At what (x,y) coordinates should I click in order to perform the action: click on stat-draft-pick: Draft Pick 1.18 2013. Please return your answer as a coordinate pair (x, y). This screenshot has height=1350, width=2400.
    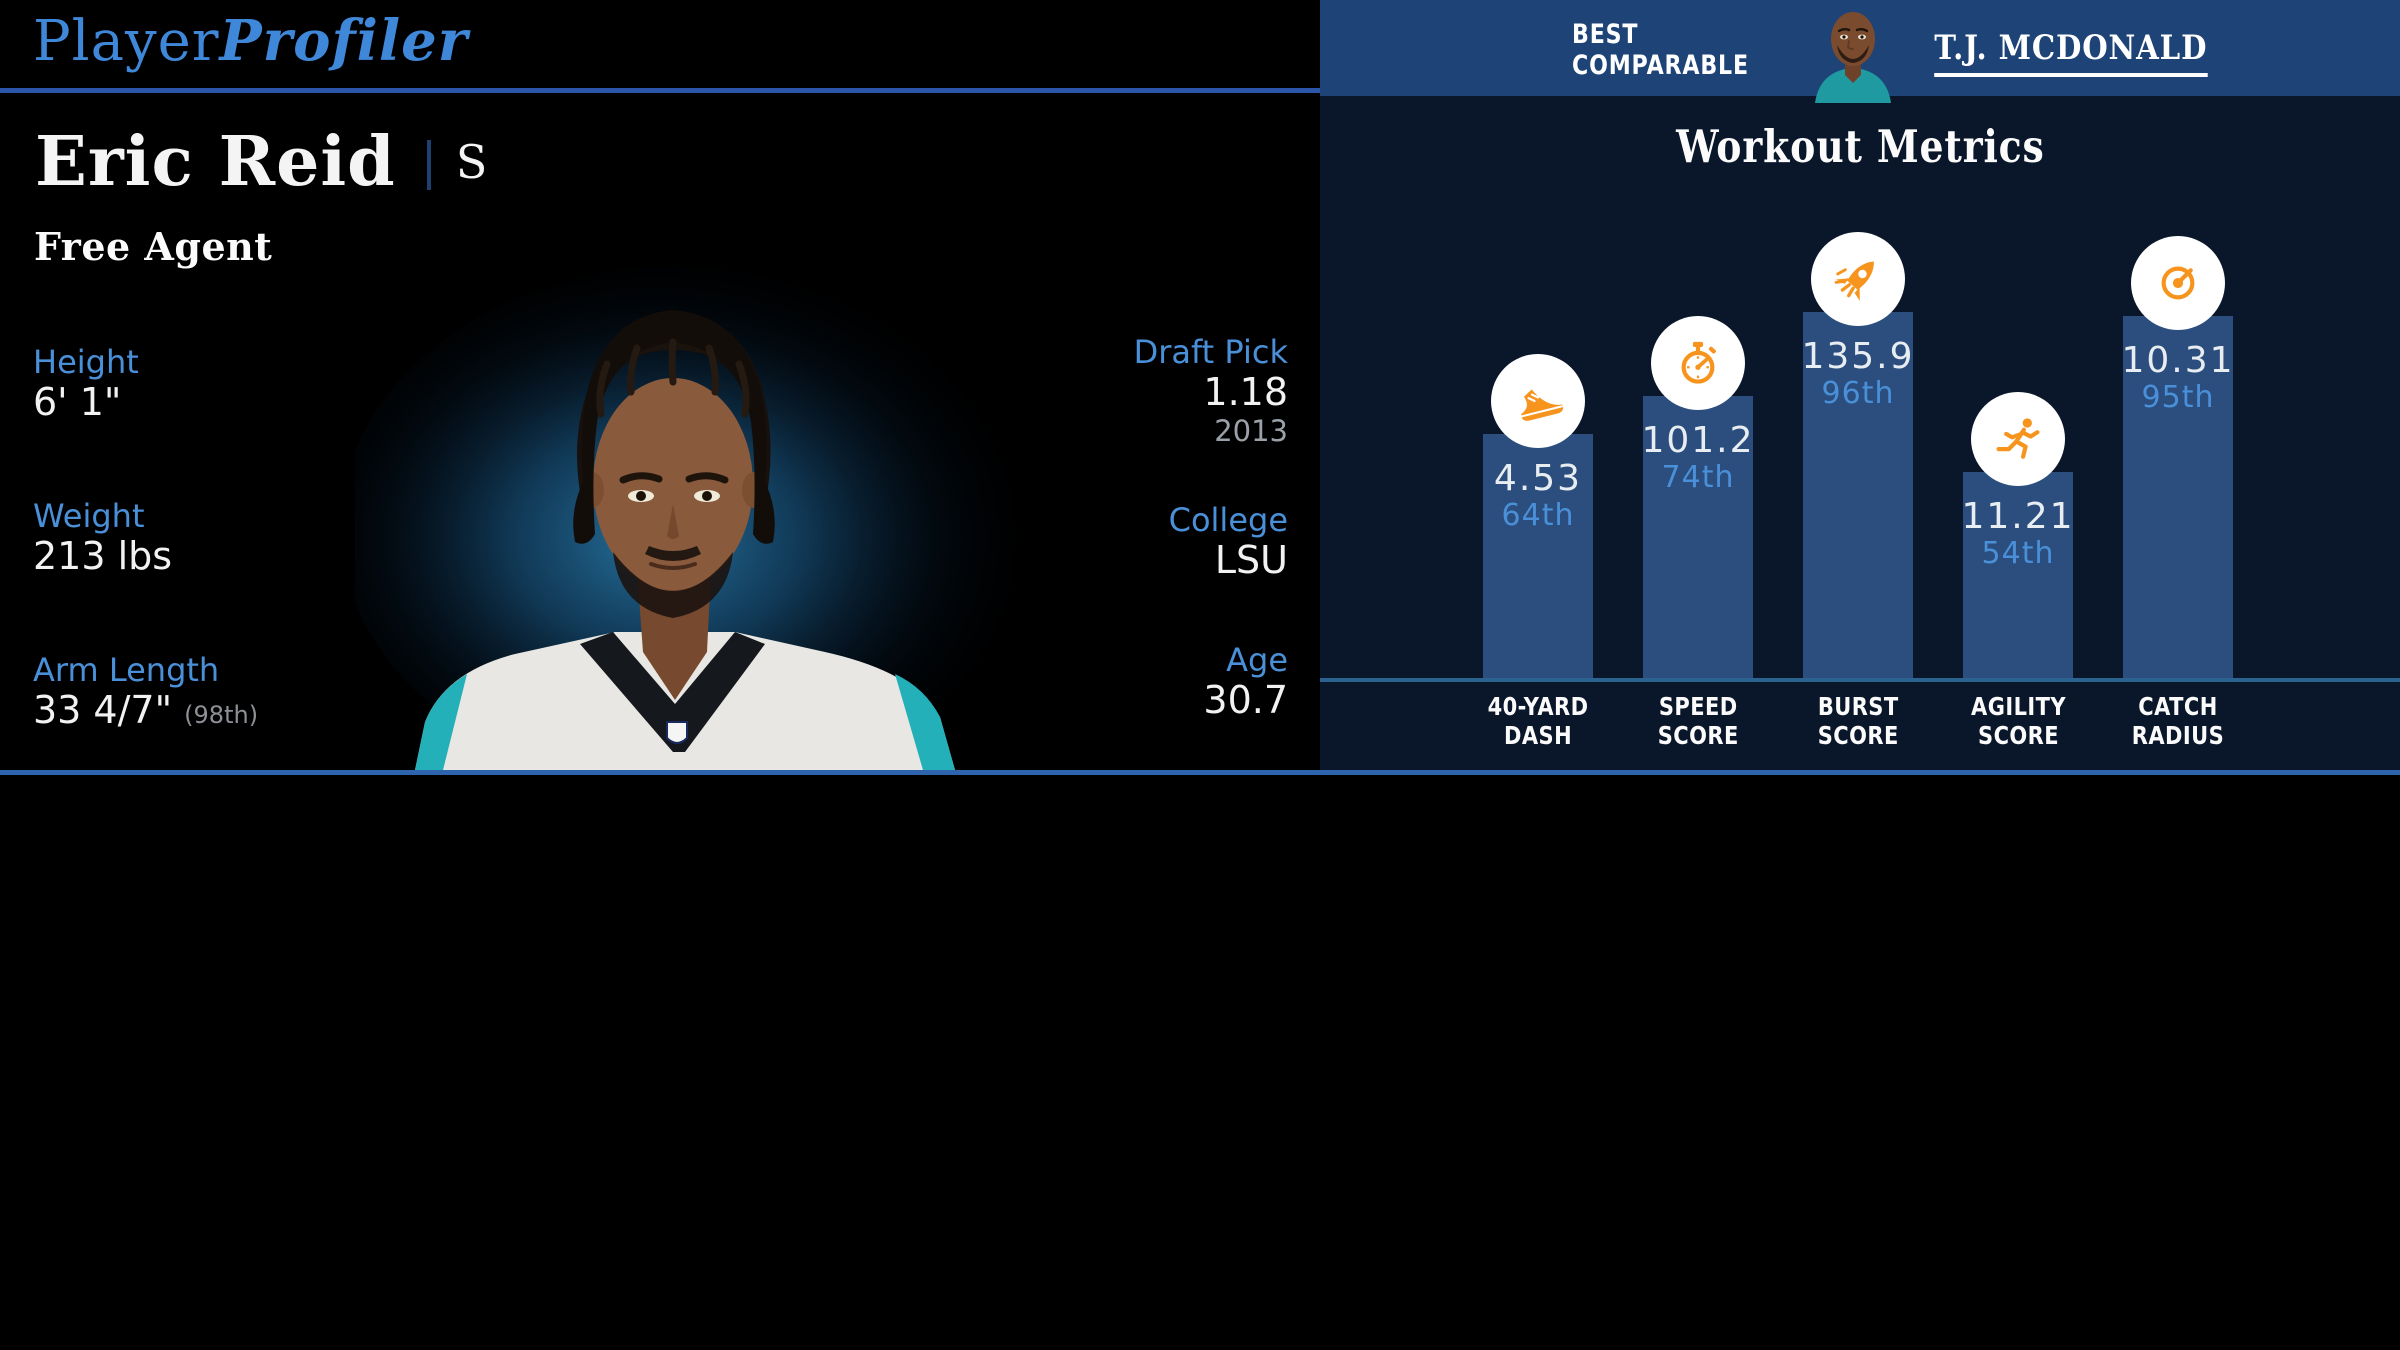
    Looking at the image, I should click on (1211, 391).